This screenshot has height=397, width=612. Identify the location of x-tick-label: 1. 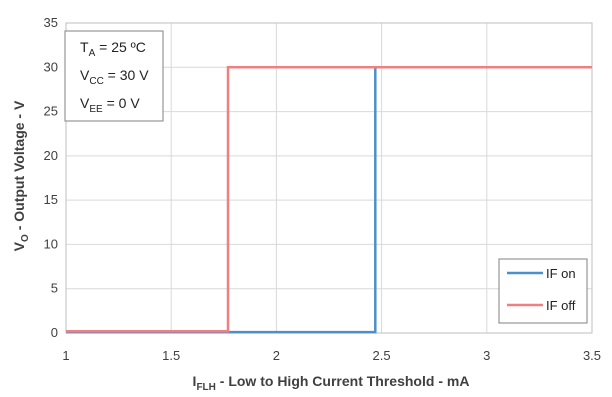
(65, 355).